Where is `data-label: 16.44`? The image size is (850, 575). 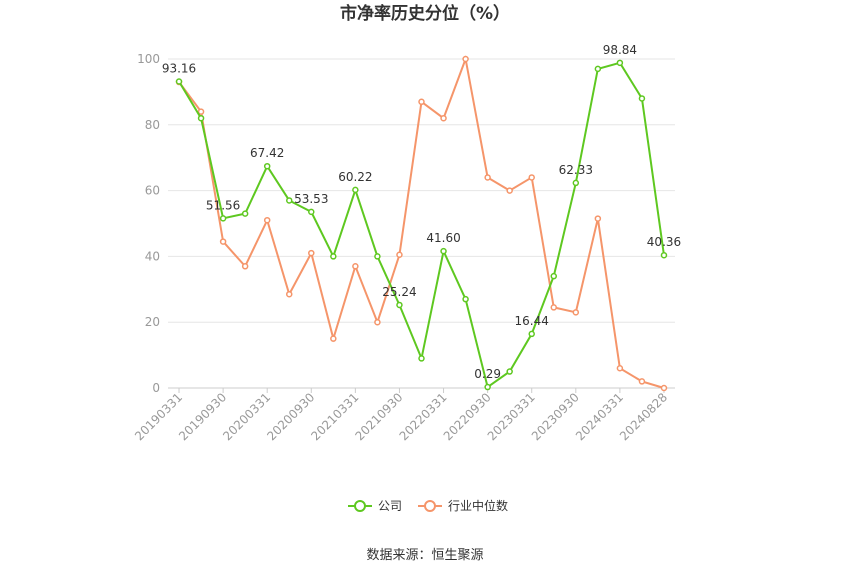 data-label: 16.44 is located at coordinates (532, 321).